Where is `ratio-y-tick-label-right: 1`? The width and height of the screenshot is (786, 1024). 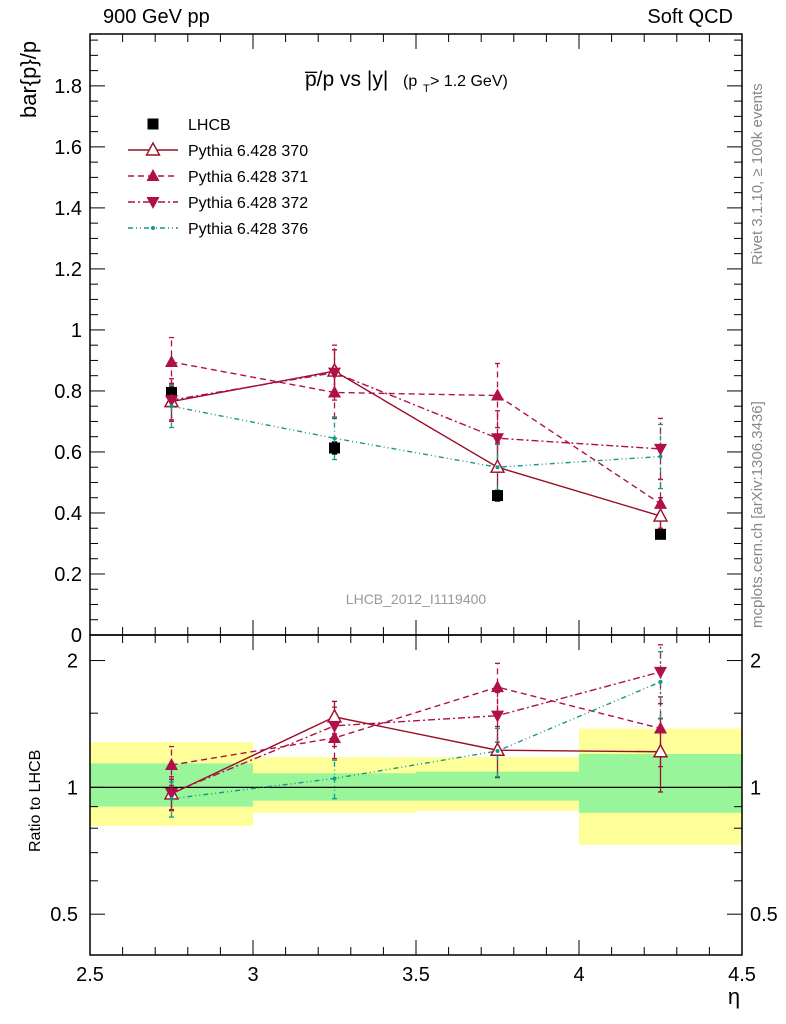
ratio-y-tick-label-right: 1 is located at coordinates (755, 788).